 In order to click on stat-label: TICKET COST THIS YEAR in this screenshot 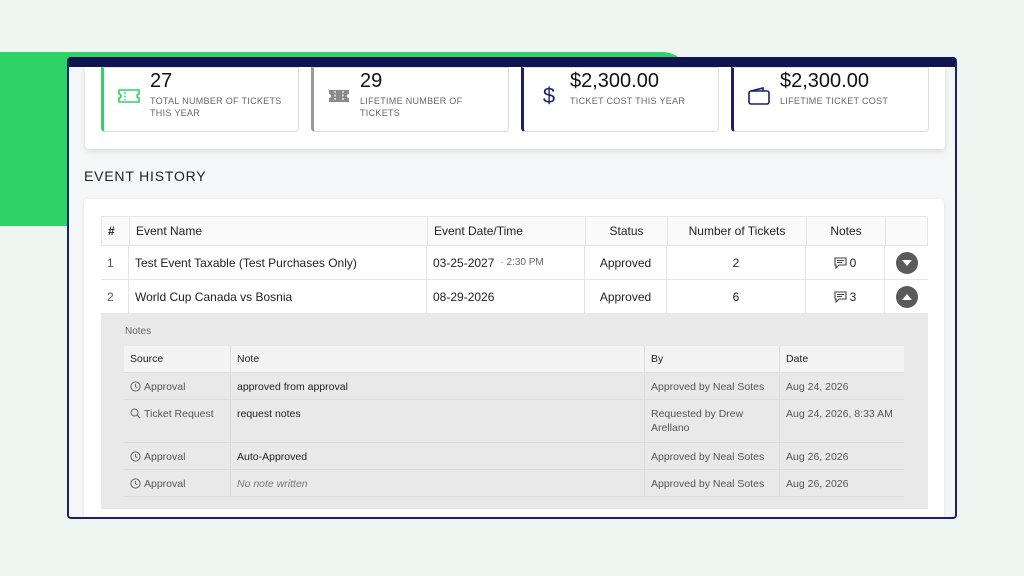, I will do `click(628, 101)`.